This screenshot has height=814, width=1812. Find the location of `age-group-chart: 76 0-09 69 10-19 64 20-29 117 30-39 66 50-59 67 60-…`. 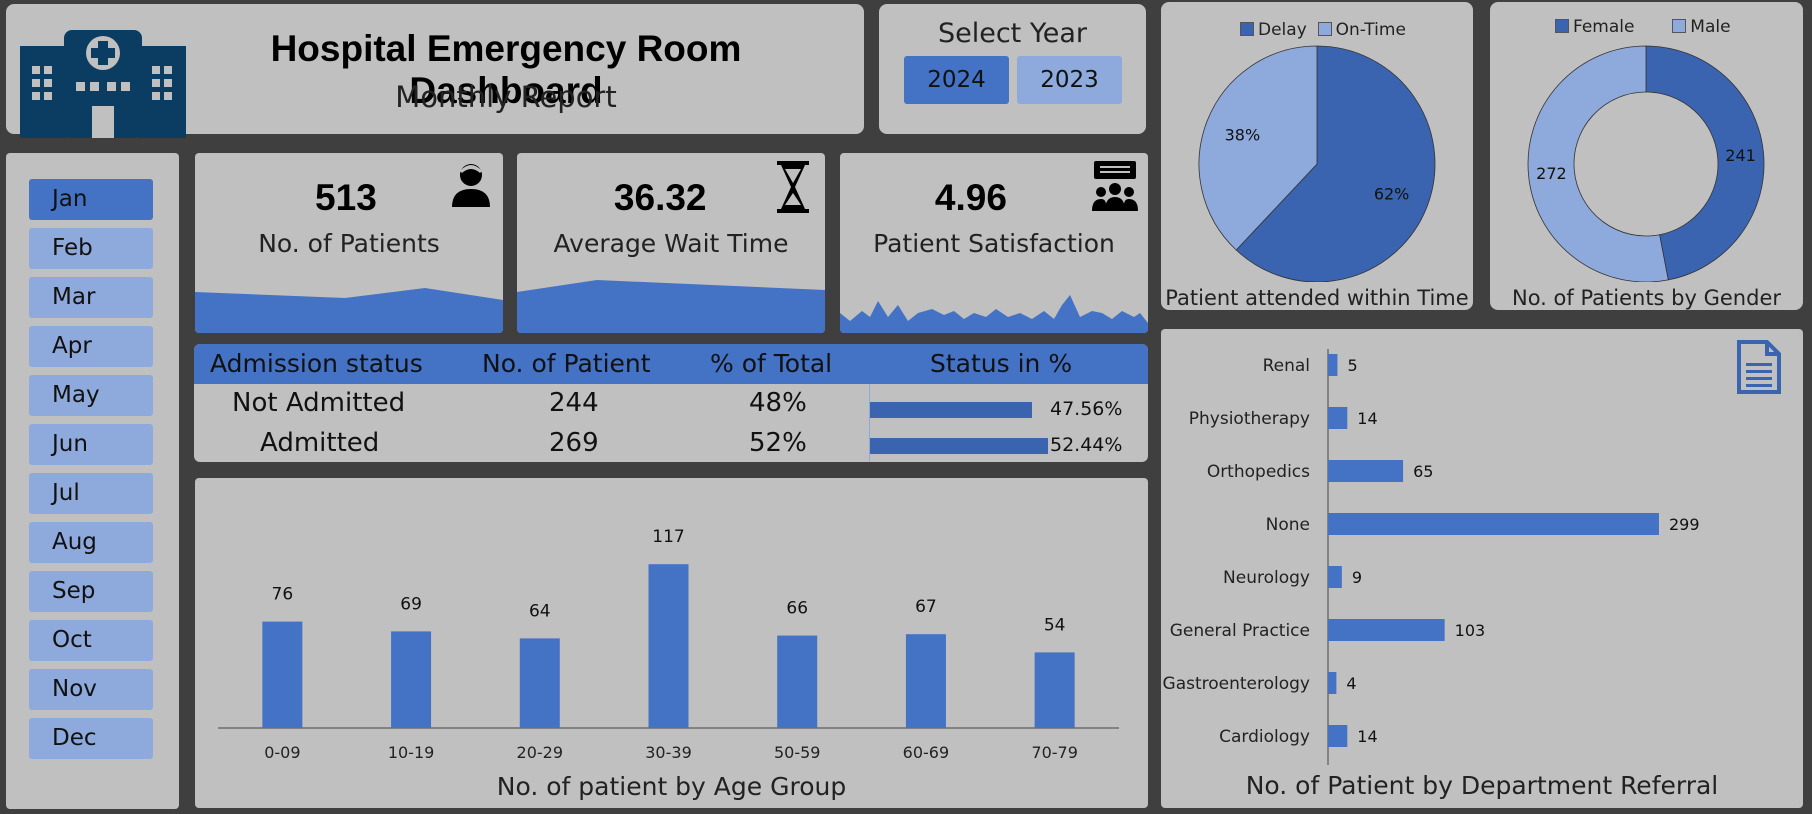

age-group-chart: 76 0-09 69 10-19 64 20-29 117 30-39 66 50-59 67 60-… is located at coordinates (668, 644).